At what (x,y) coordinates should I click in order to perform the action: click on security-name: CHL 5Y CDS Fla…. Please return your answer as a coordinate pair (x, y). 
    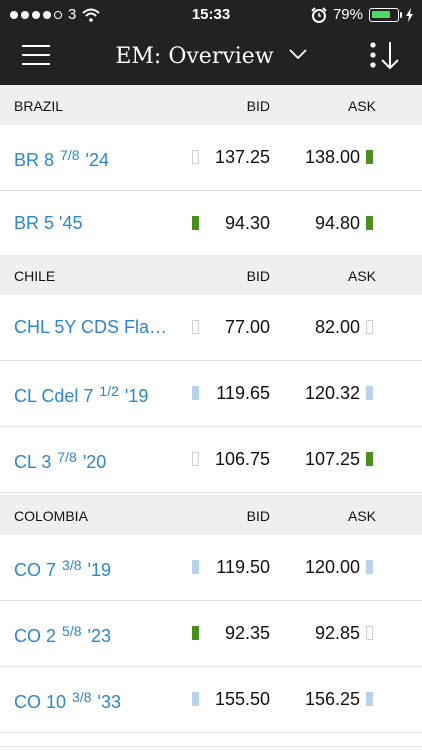
    Looking at the image, I should click on (90, 327).